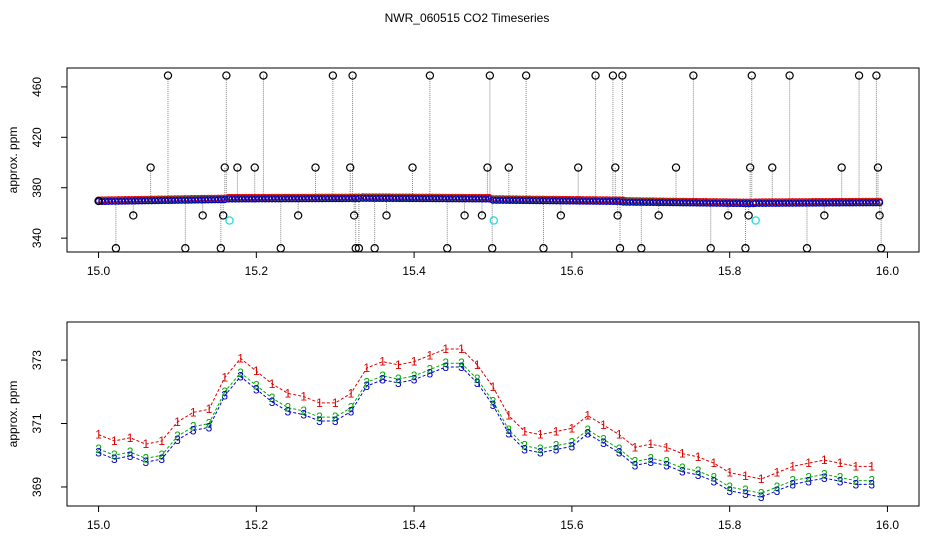  I want to click on top-x-axis: 15.0 15.2 15.4 15.6 15.8 16.0, so click(493, 265).